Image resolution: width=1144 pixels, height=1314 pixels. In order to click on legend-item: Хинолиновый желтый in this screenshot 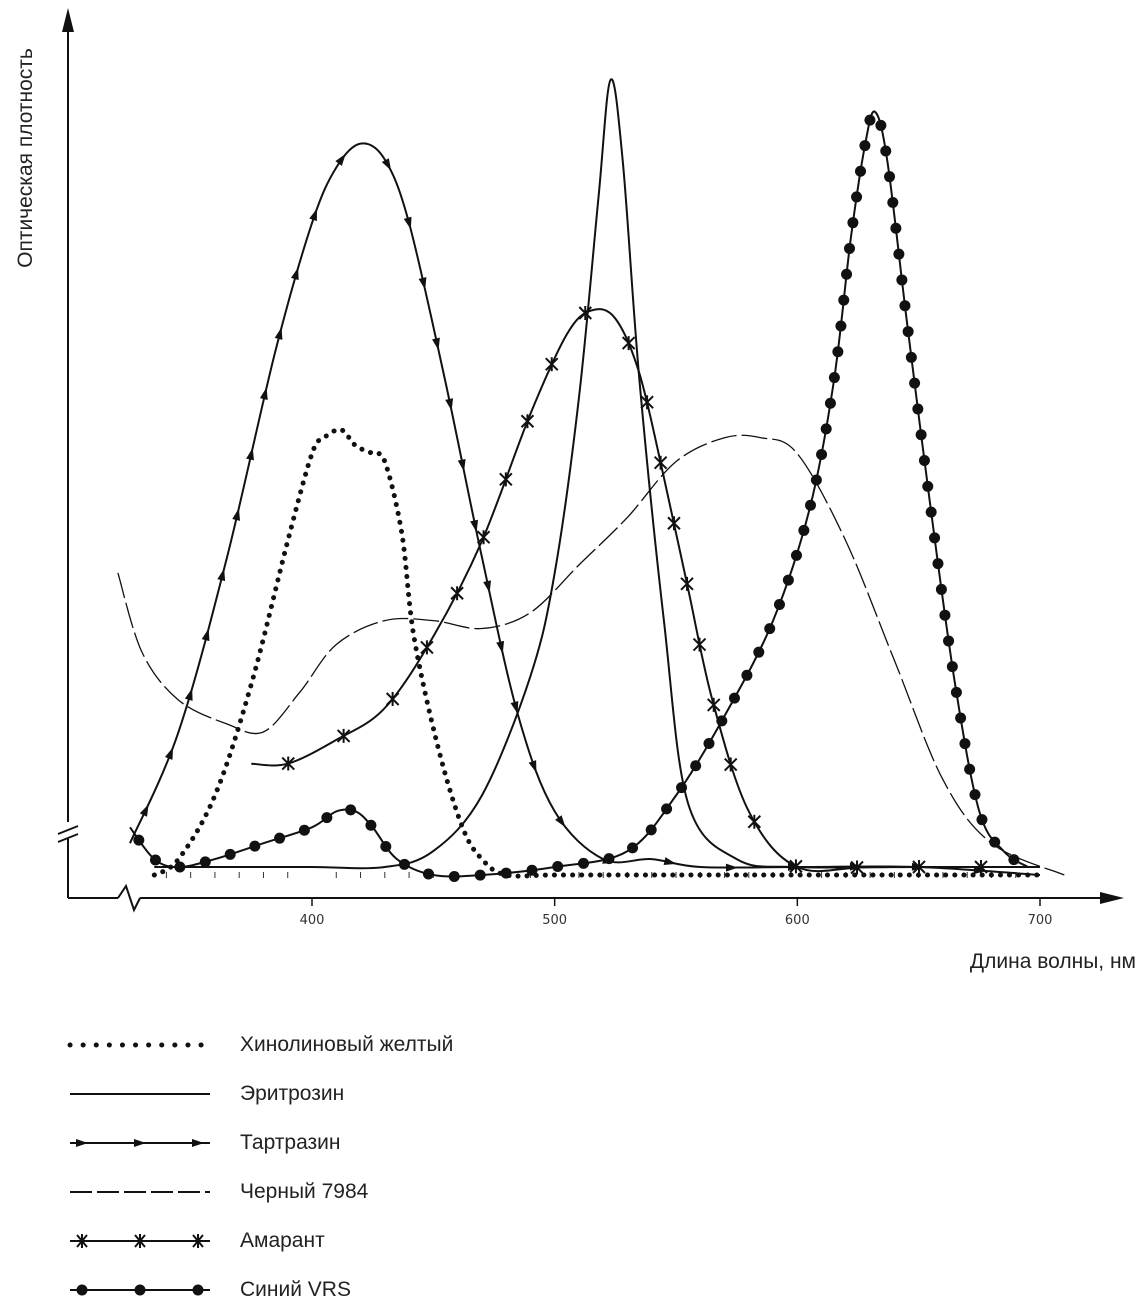, I will do `click(360, 1044)`.